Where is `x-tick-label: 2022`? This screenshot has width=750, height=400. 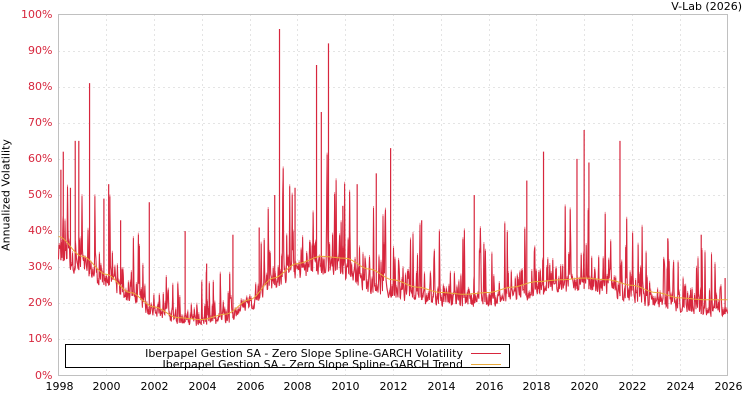
x-tick-label: 2022 is located at coordinates (632, 386).